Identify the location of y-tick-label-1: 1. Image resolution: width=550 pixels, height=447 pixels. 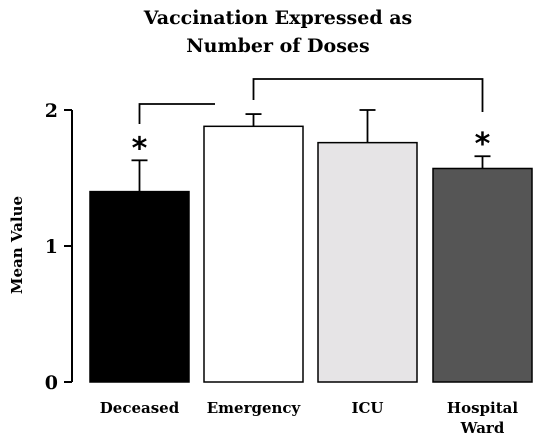
(51, 247).